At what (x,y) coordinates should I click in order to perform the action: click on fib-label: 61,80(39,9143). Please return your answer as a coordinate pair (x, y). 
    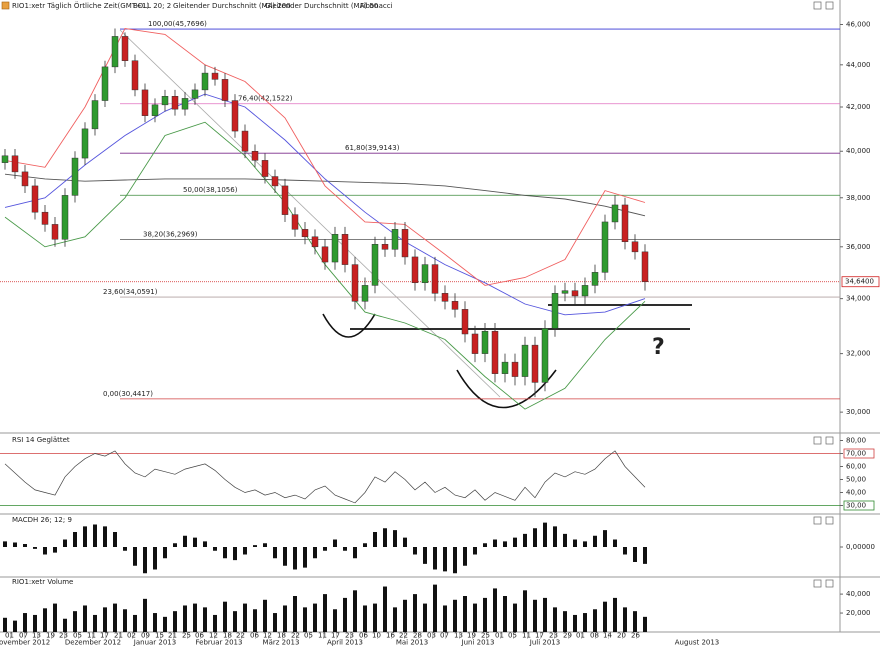
    Looking at the image, I should click on (372, 148).